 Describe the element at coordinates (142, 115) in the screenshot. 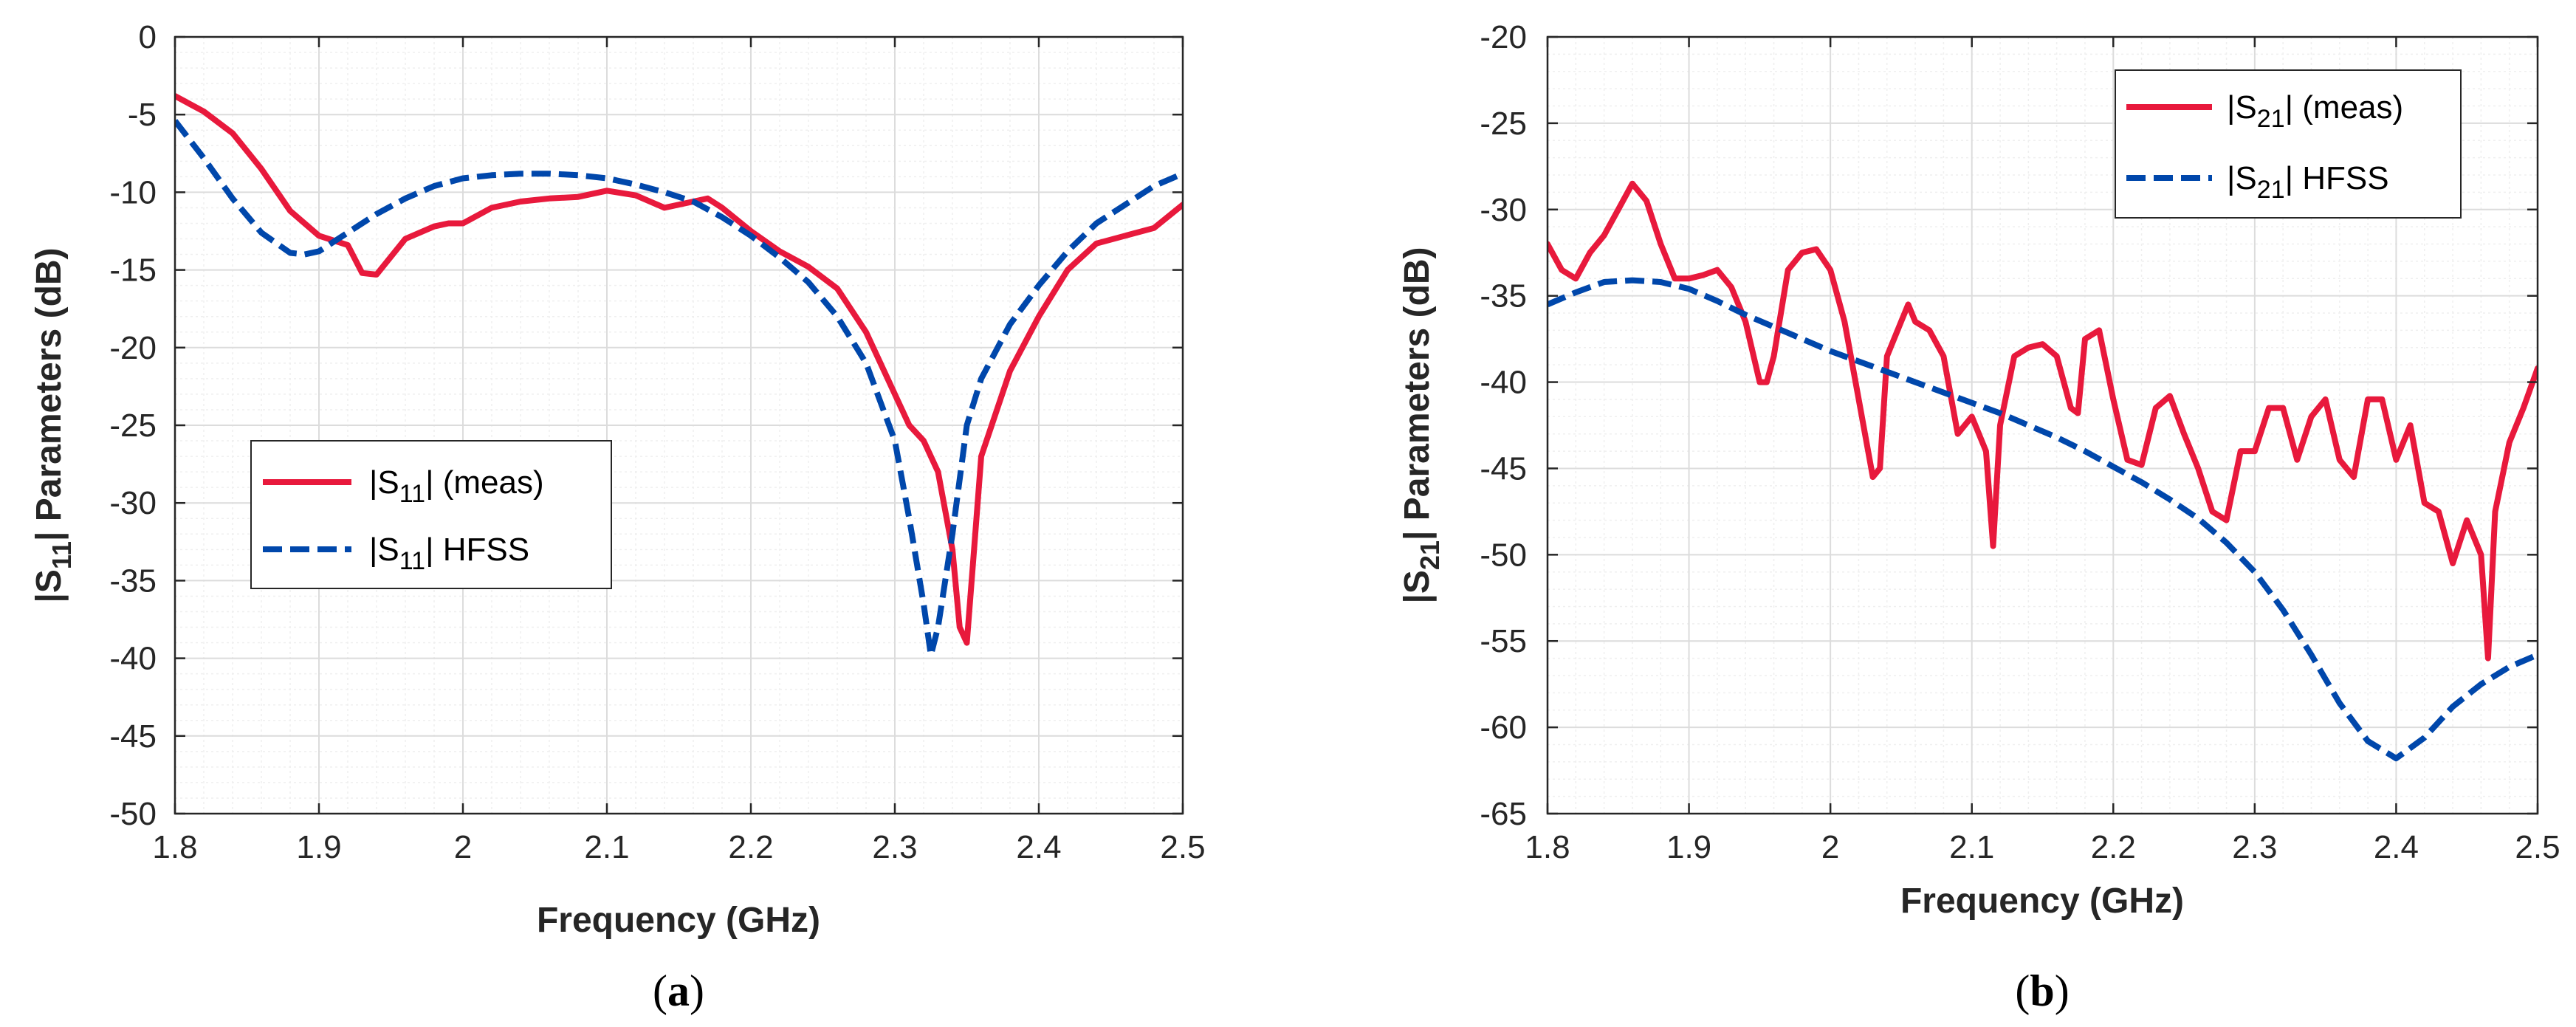

I see `y-tick-label: -5` at that location.